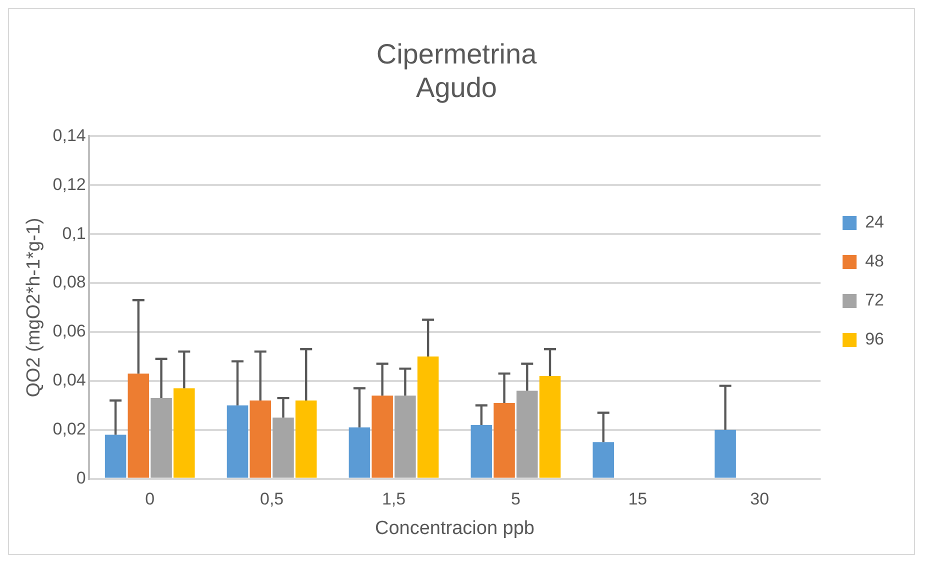  What do you see at coordinates (760, 499) in the screenshot?
I see `x-tick-label: 30` at bounding box center [760, 499].